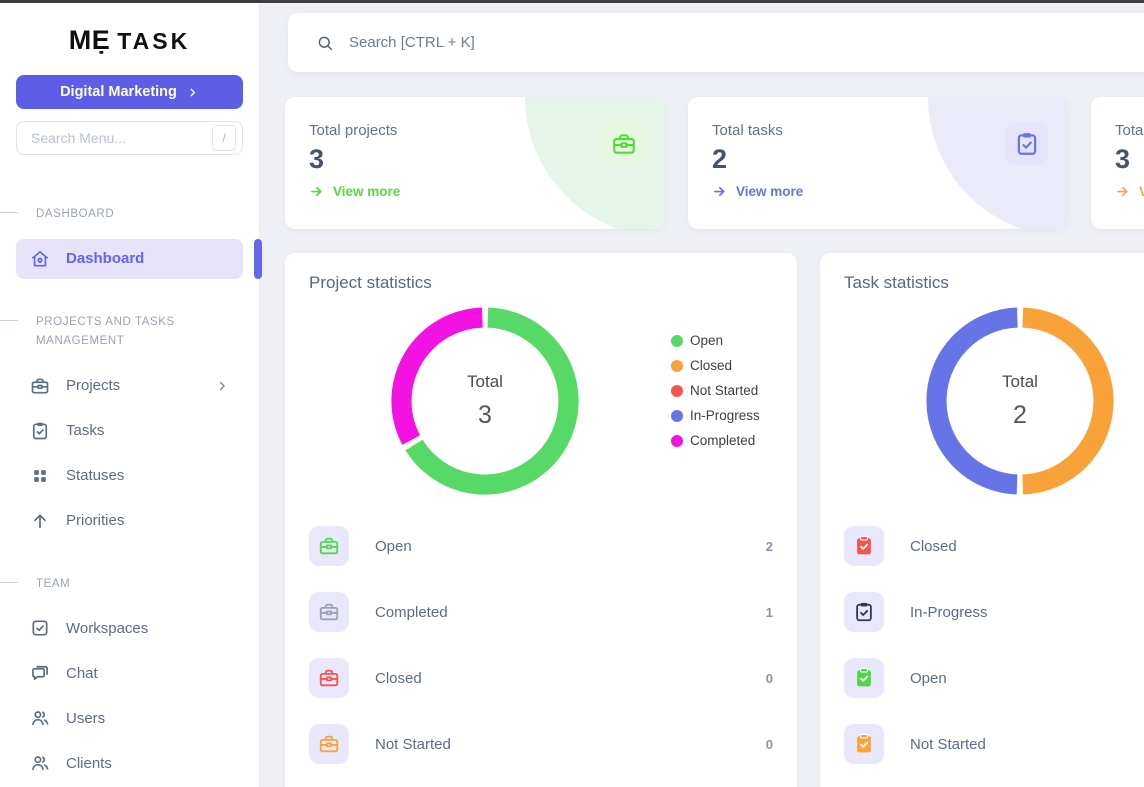 Image resolution: width=1144 pixels, height=787 pixels. What do you see at coordinates (154, 41) in the screenshot?
I see `logo-part-2: TASK` at bounding box center [154, 41].